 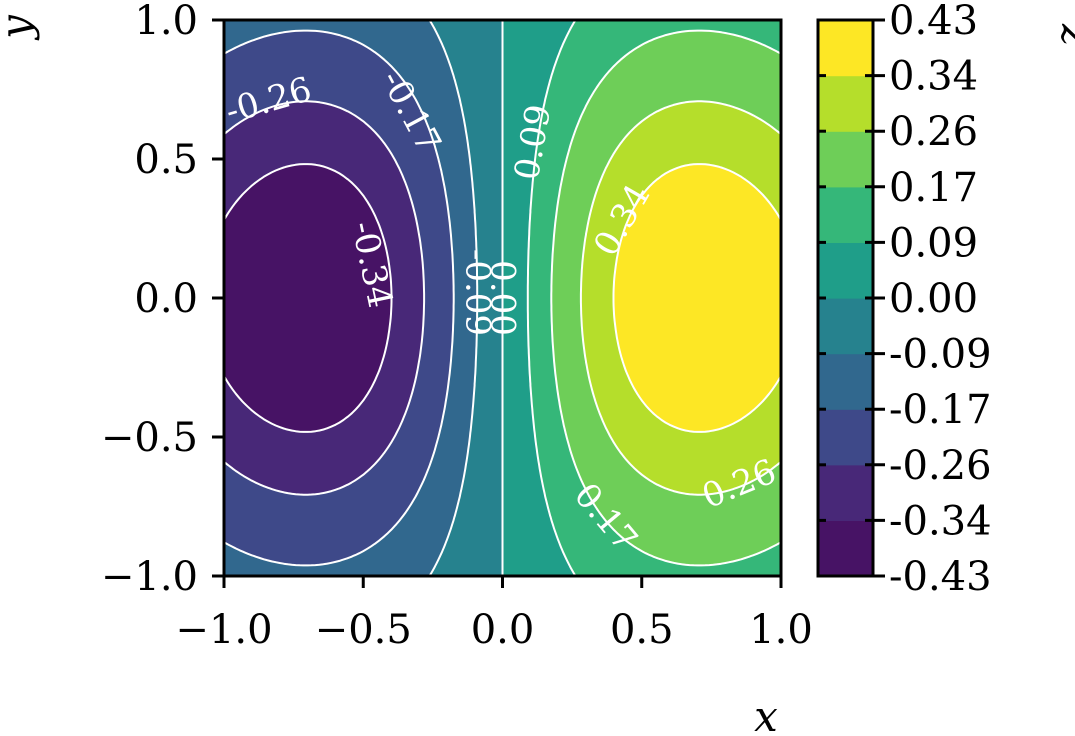 What do you see at coordinates (940, 466) in the screenshot?
I see `colorbar-tick-label: -0.26` at bounding box center [940, 466].